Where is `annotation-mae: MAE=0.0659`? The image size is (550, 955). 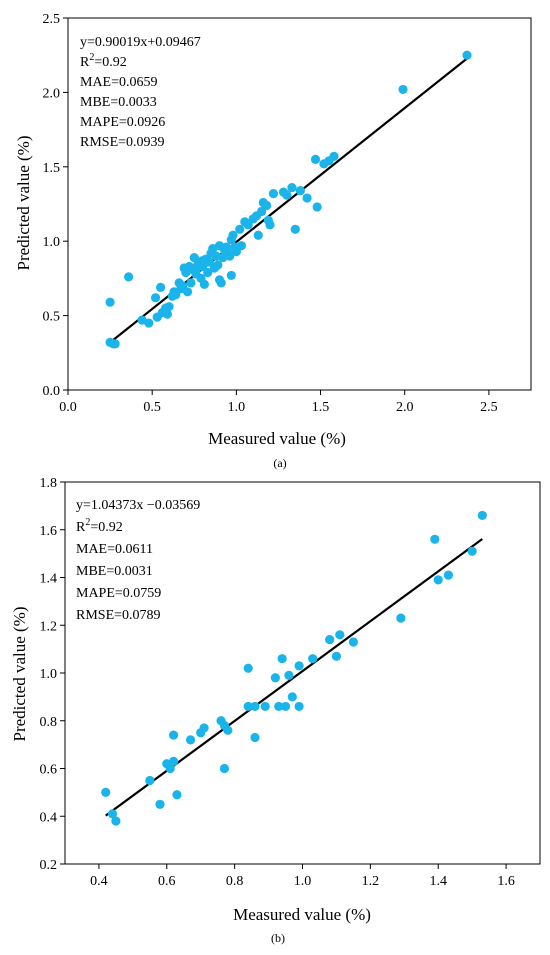
annotation-mae: MAE=0.0659 is located at coordinates (119, 82).